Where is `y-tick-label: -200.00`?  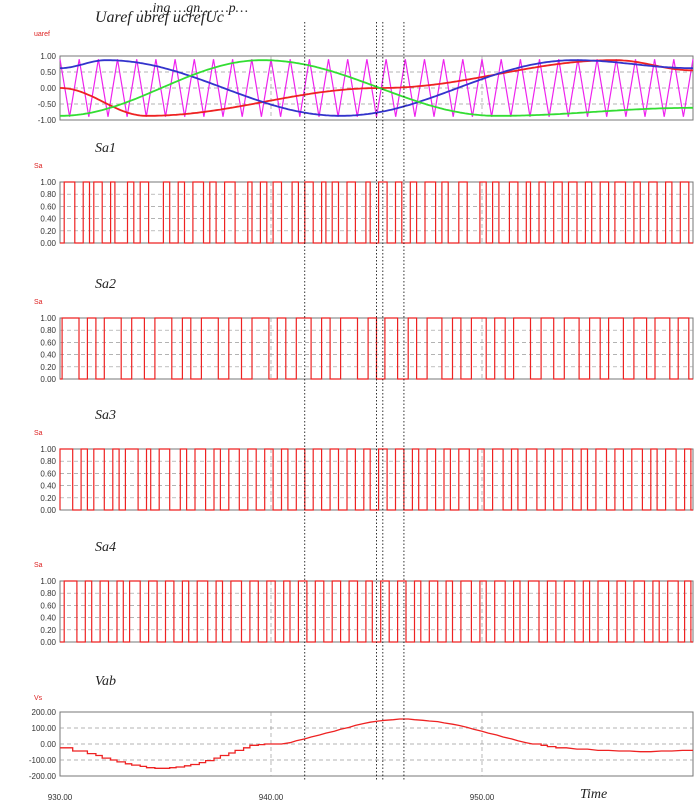 y-tick-label: -200.00 is located at coordinates (43, 776).